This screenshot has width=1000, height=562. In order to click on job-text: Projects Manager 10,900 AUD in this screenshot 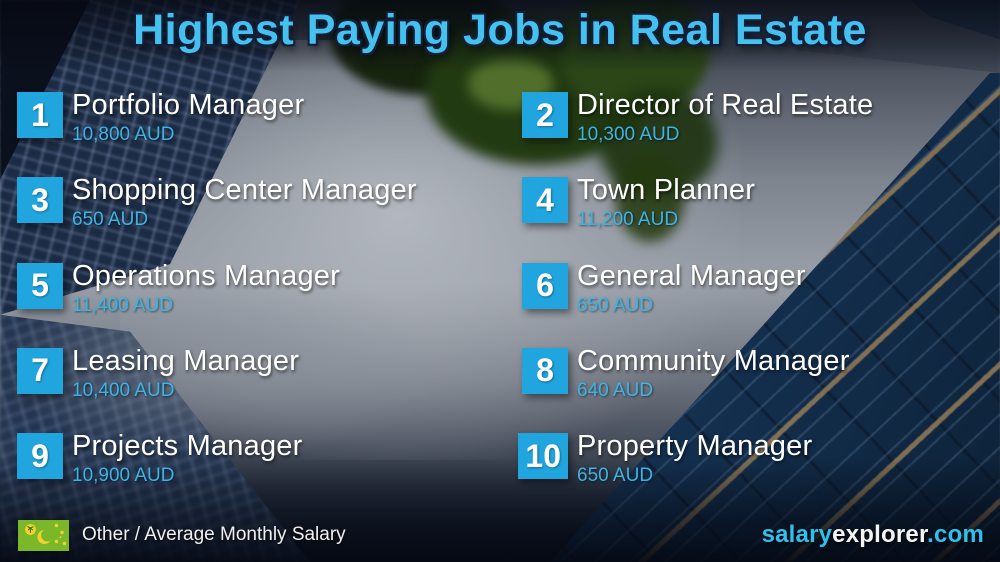, I will do `click(187, 458)`.